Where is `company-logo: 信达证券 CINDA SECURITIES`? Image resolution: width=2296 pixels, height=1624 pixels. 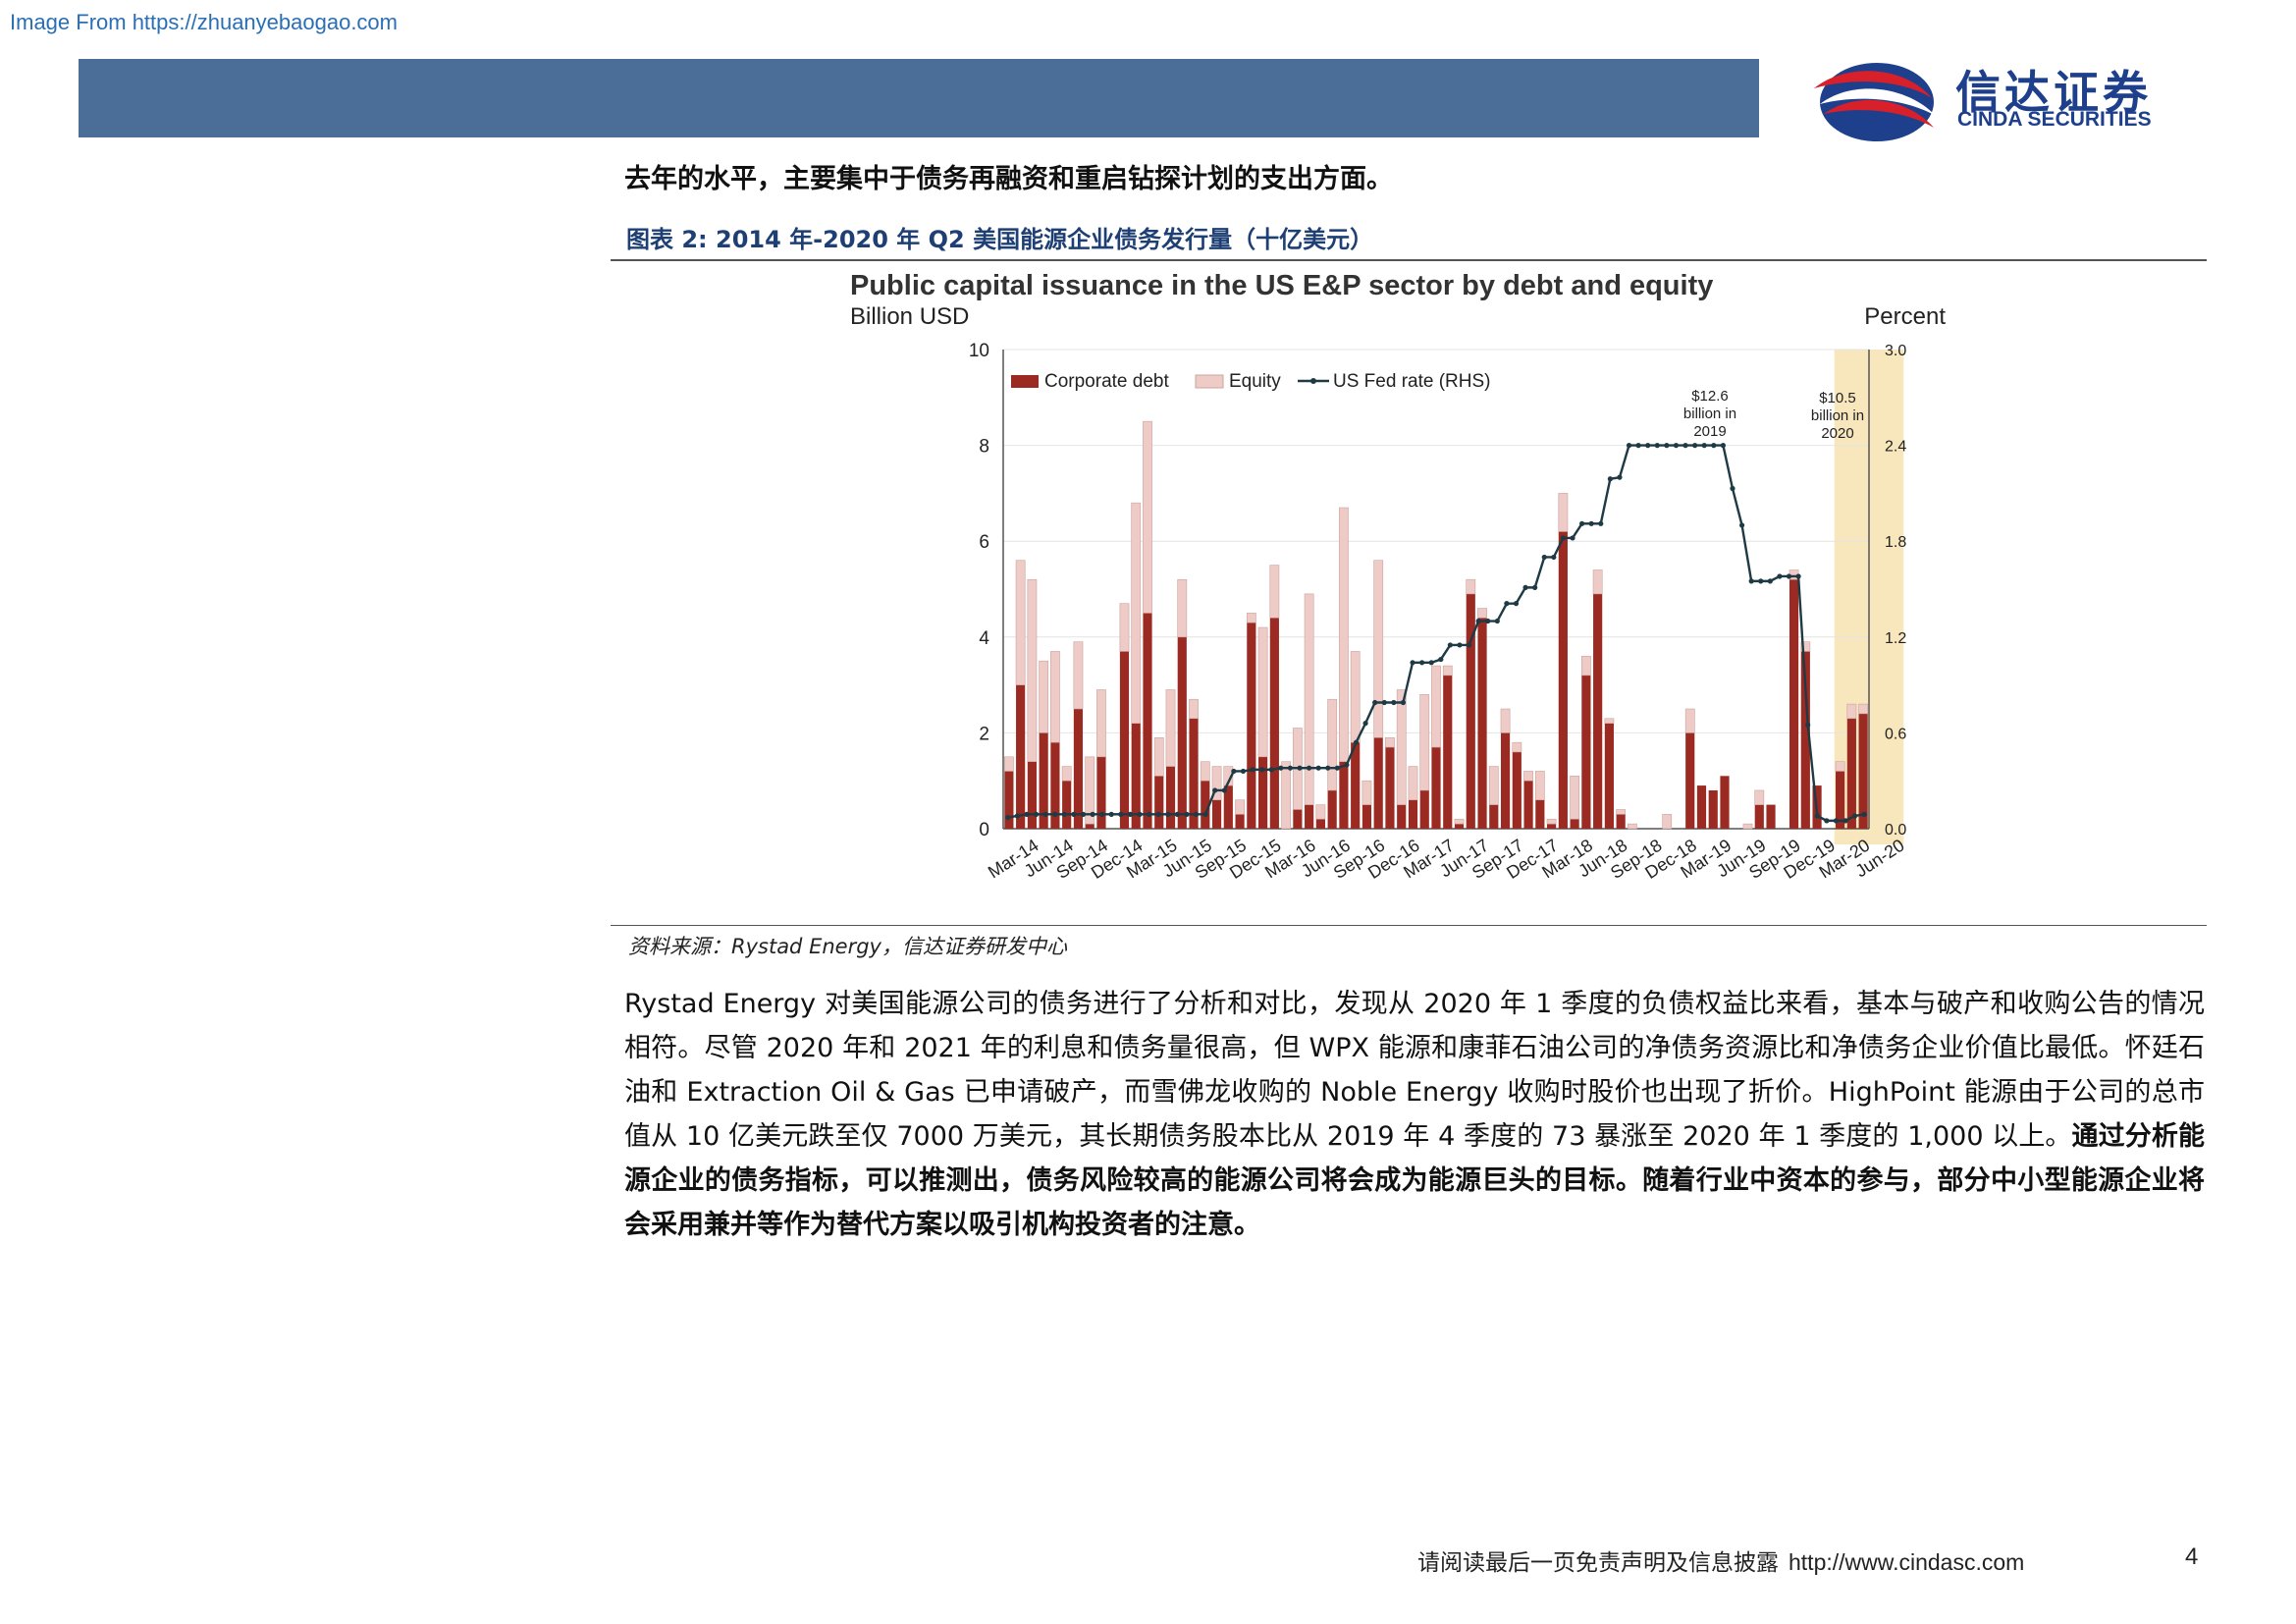
company-logo: 信达证券 CINDA SECURITIES is located at coordinates (2012, 100).